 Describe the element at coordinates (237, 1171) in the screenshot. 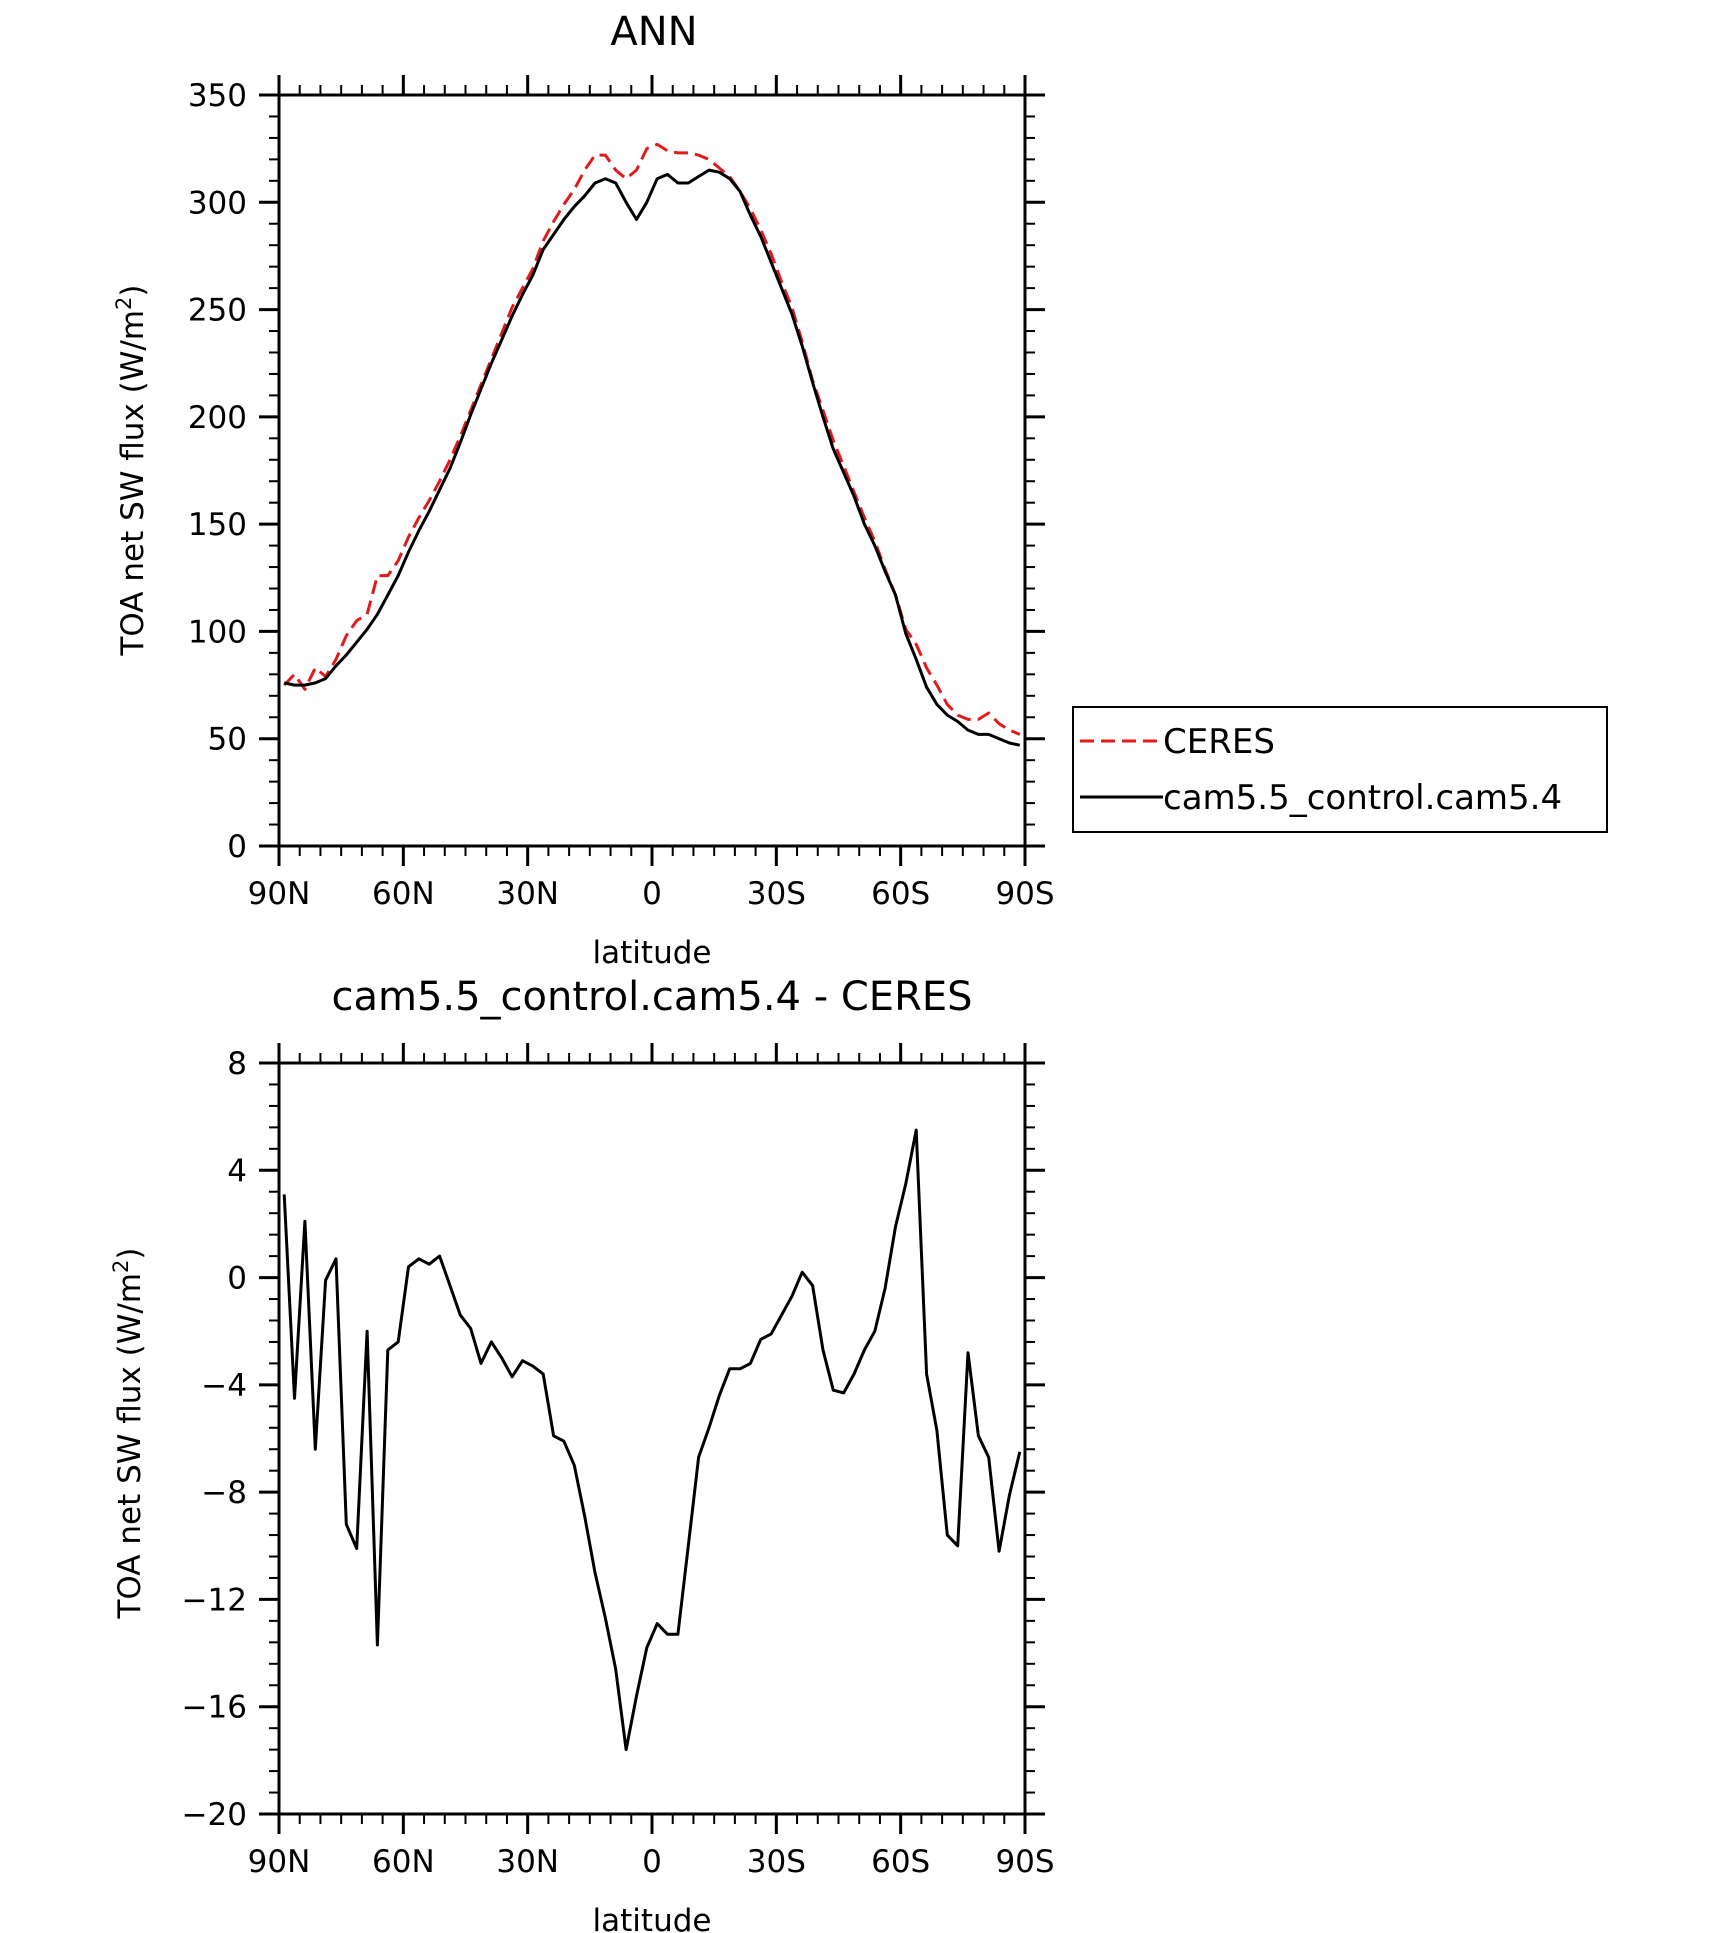

I see `y-tick-label: 4` at that location.